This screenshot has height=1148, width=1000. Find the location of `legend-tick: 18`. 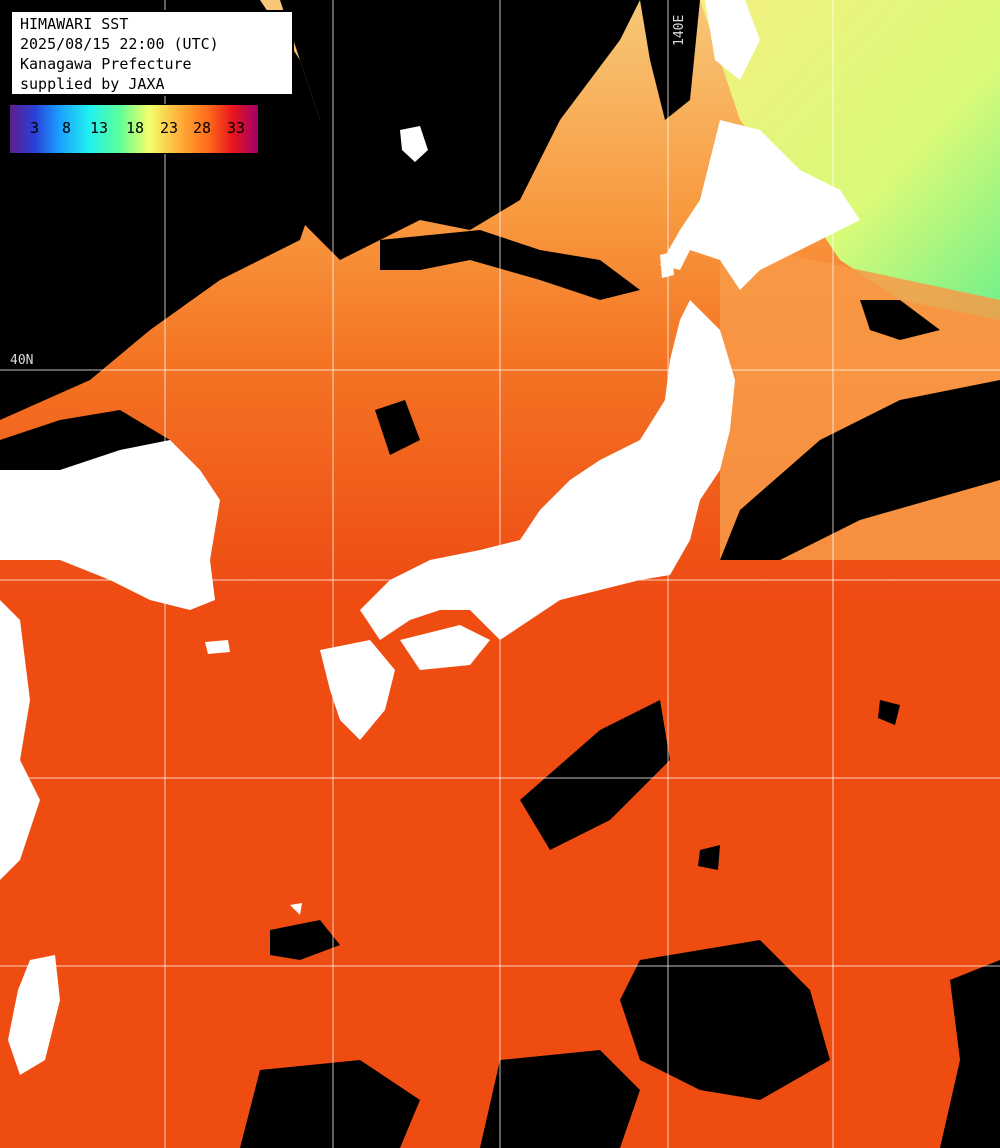

legend-tick: 18 is located at coordinates (135, 128).